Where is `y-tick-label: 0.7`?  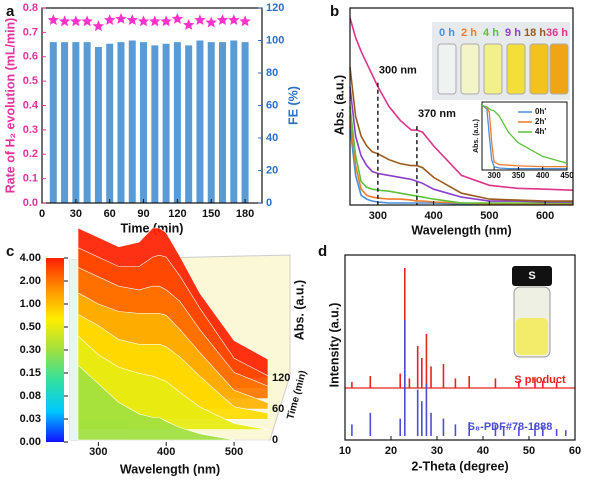 y-tick-label: 0.7 is located at coordinates (30, 32).